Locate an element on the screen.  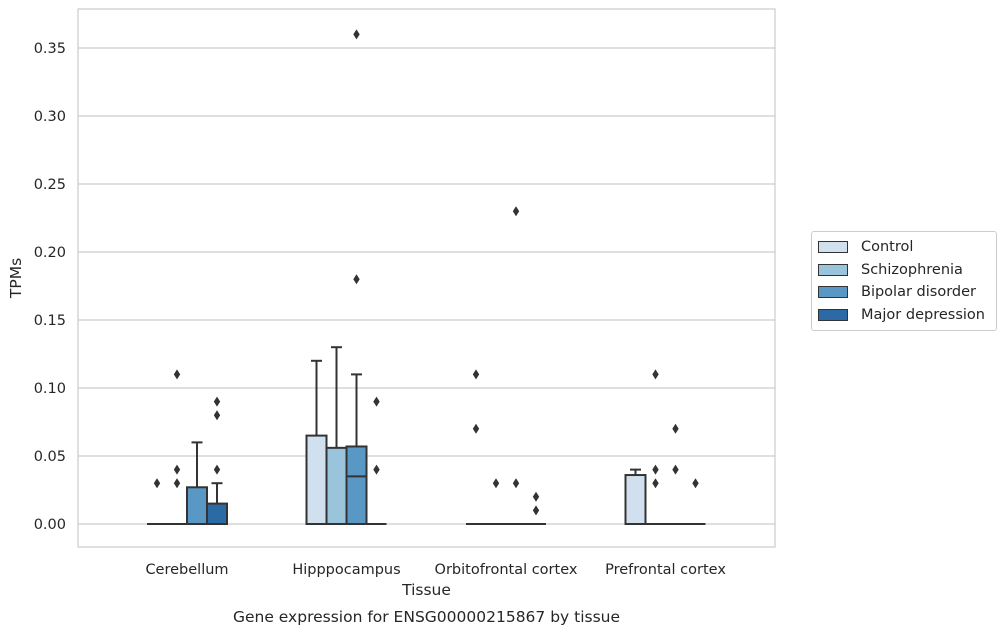
y-tick-label: 0.20 is located at coordinates (50, 253).